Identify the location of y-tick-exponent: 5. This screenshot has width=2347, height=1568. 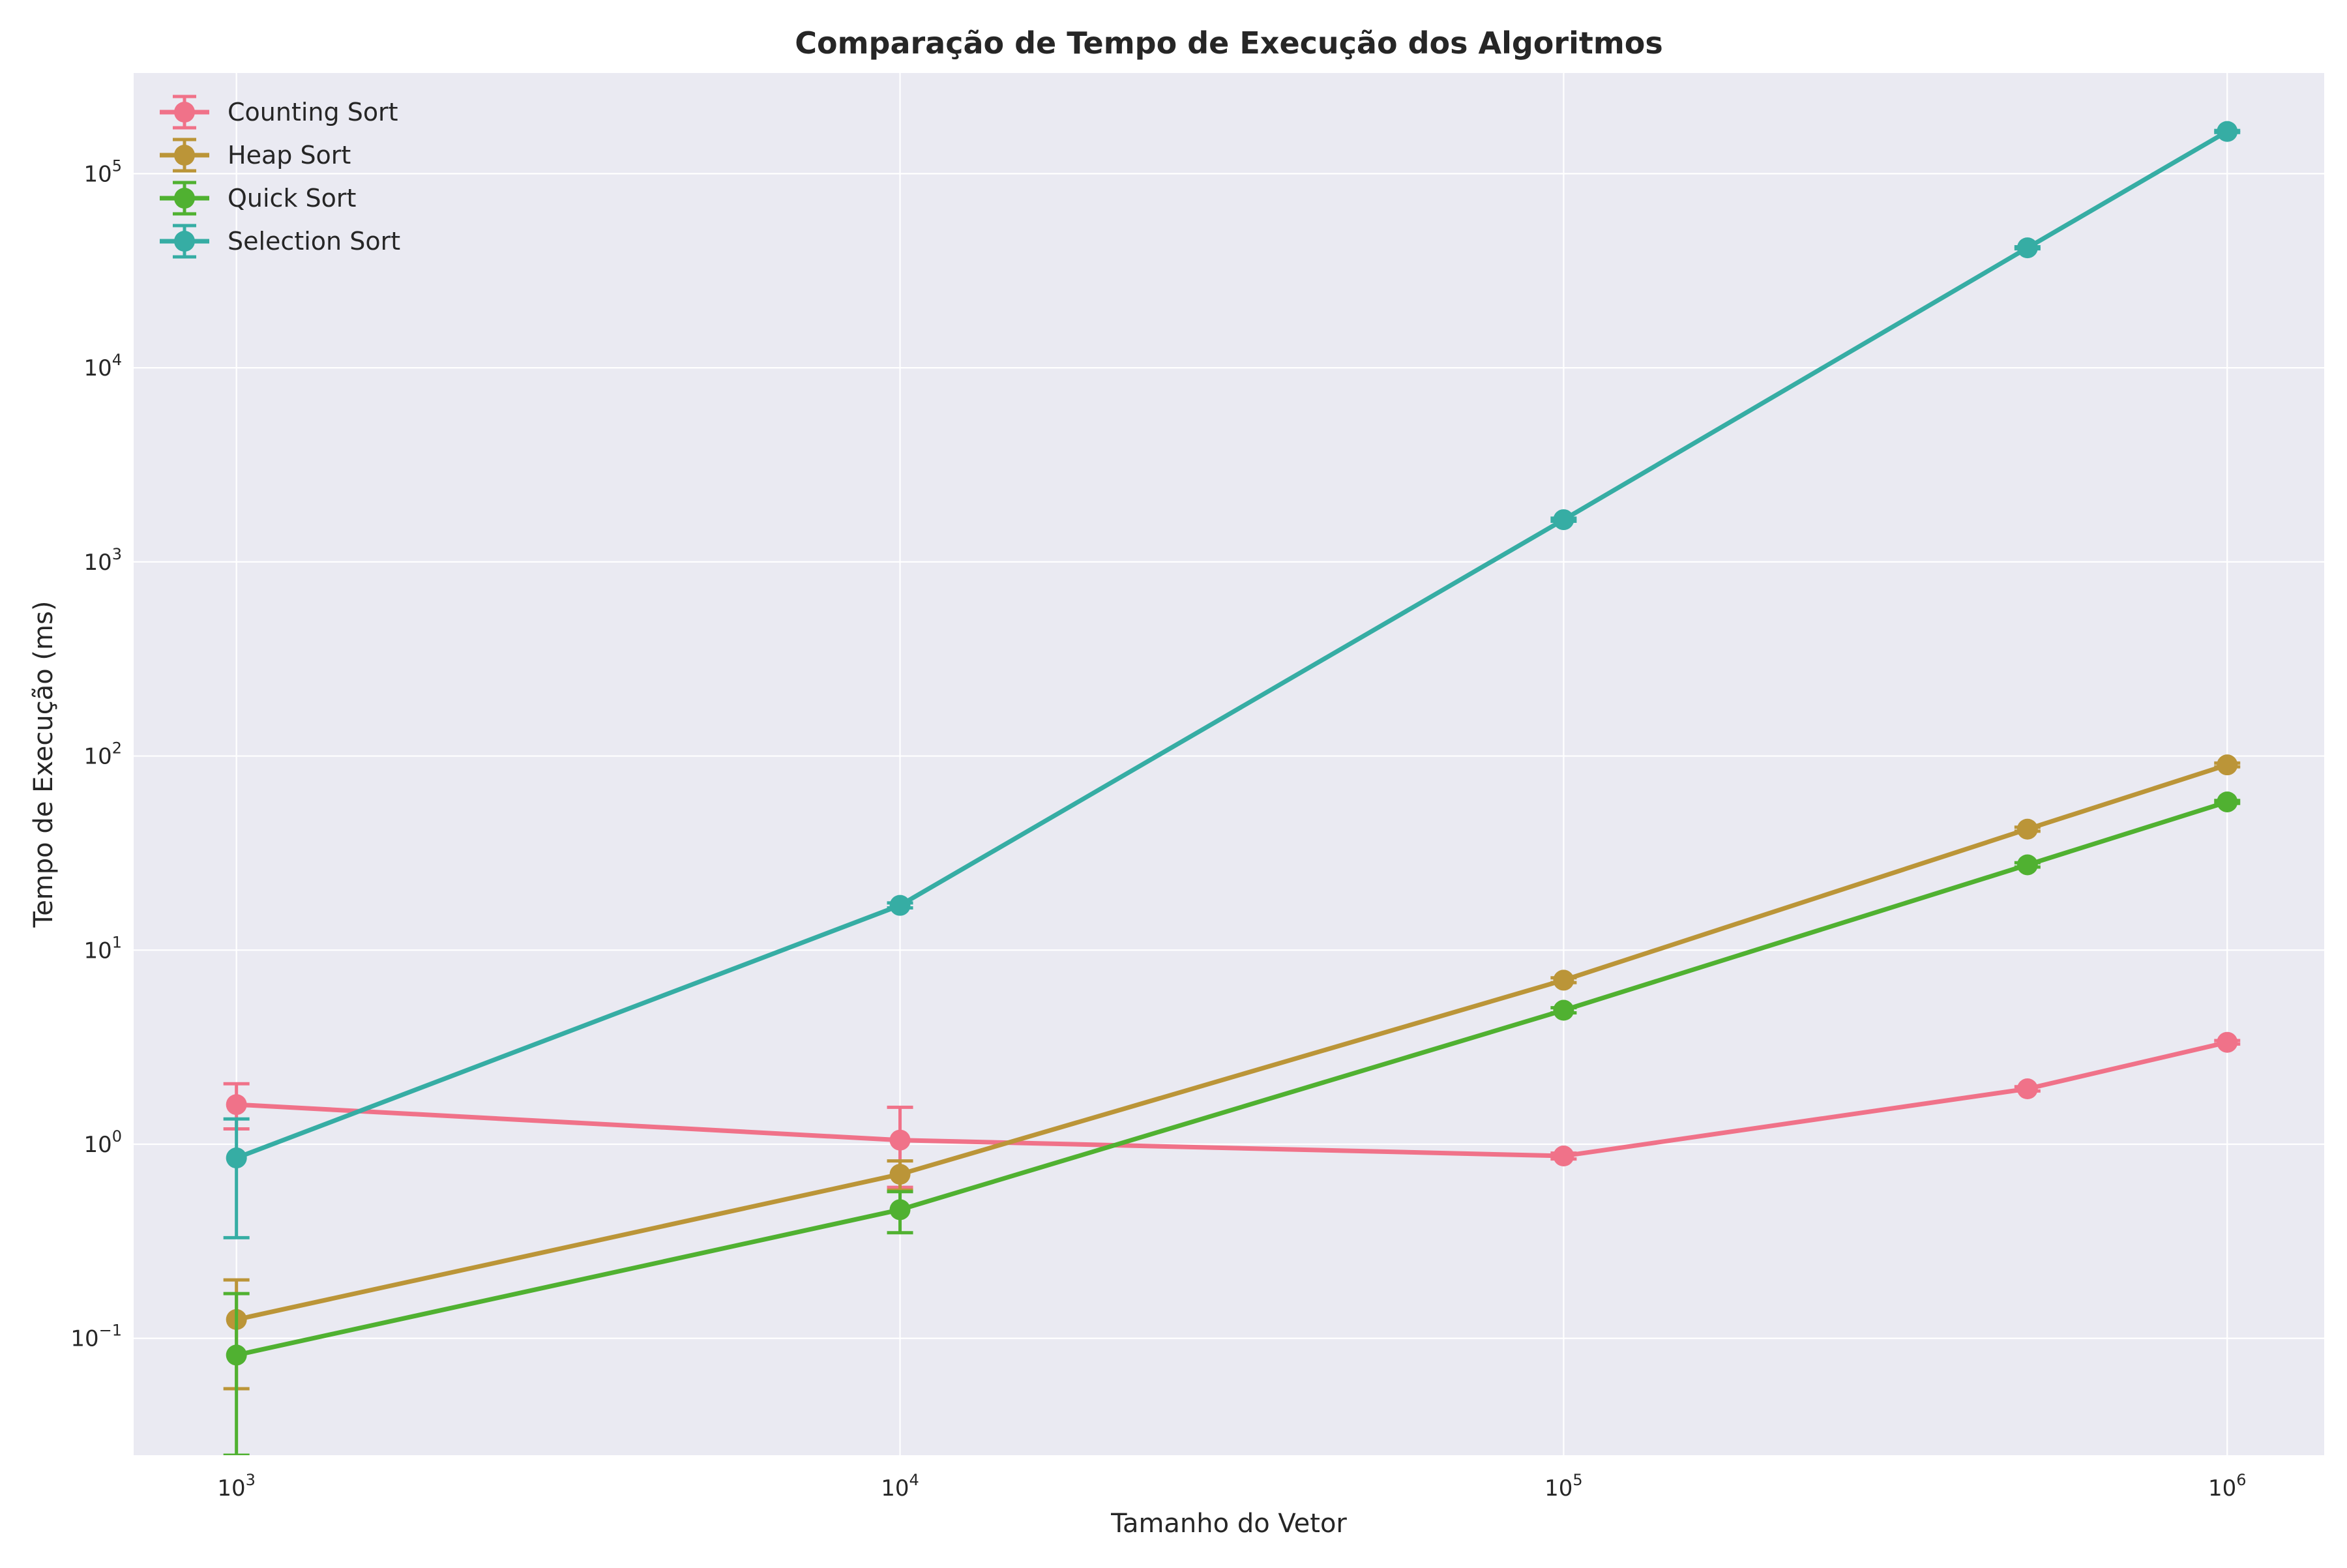
(117, 165).